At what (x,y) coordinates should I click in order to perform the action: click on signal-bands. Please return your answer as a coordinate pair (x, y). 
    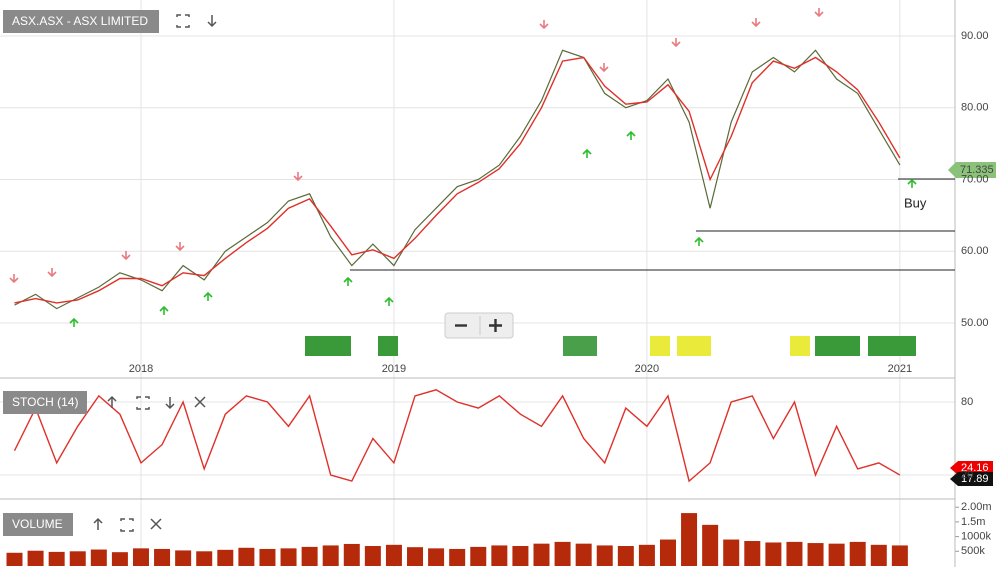
    Looking at the image, I should click on (610, 346).